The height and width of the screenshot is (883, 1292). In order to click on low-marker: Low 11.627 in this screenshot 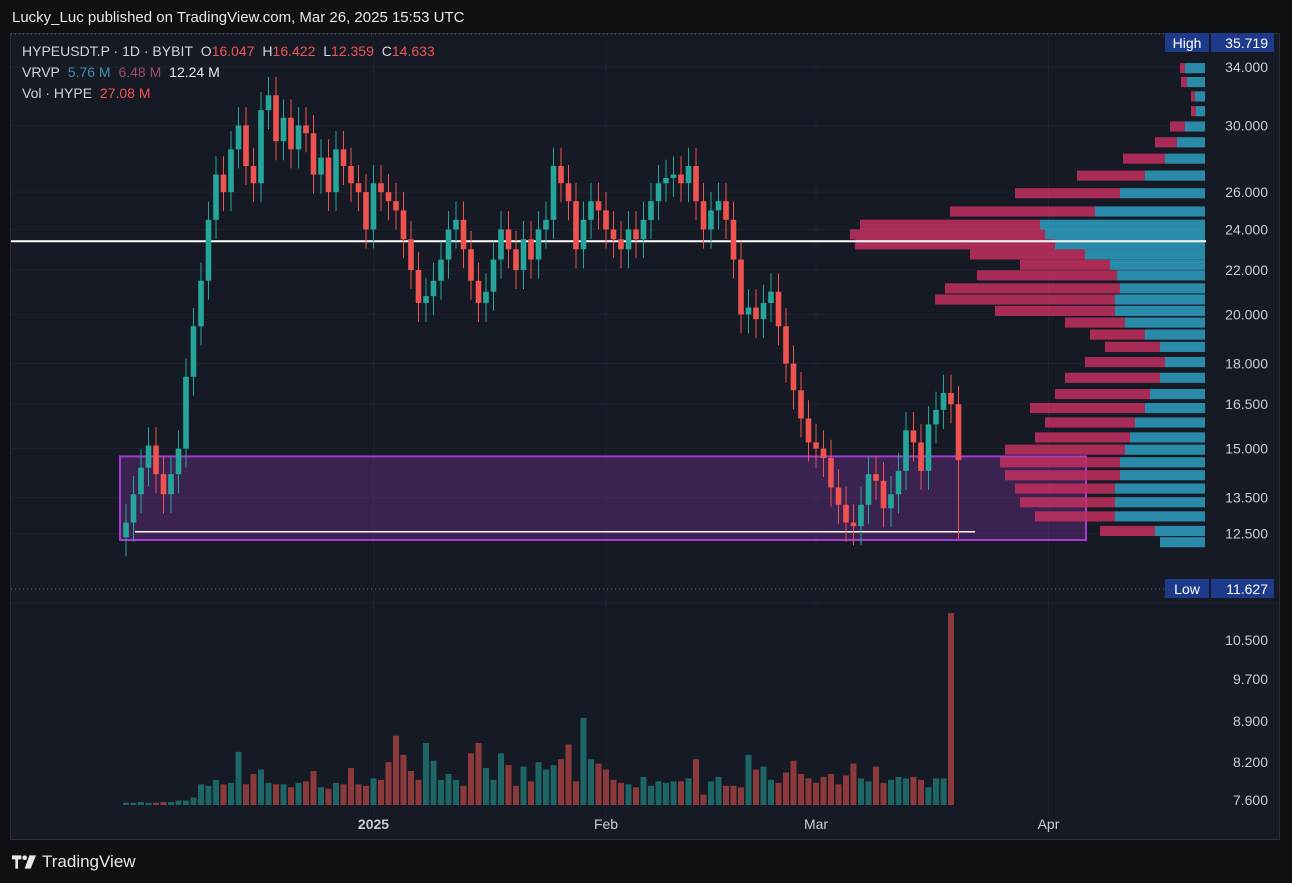, I will do `click(1219, 588)`.